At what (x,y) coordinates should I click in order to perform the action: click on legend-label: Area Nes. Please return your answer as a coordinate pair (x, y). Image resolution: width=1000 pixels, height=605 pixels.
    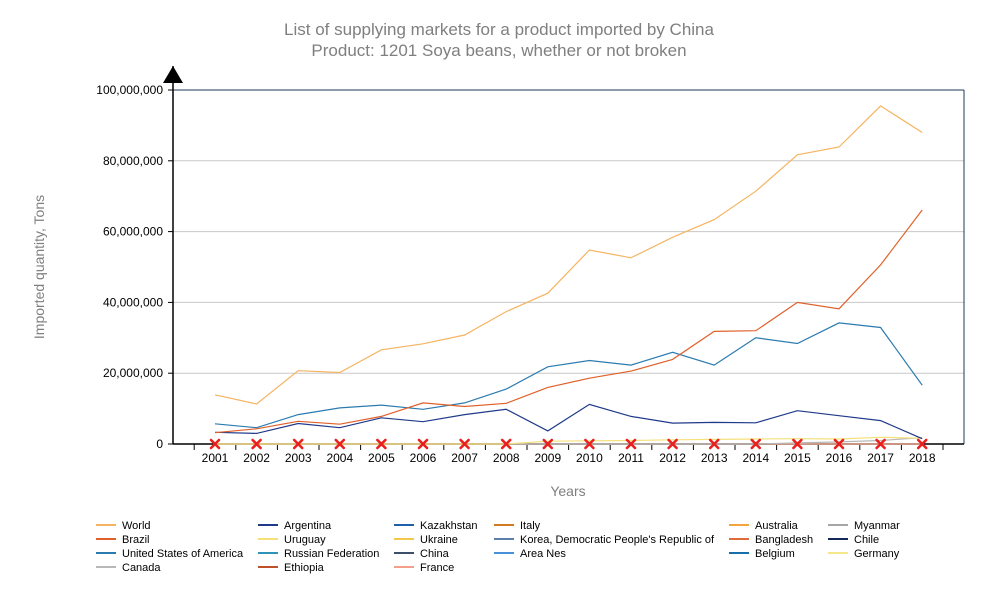
    Looking at the image, I should click on (543, 554).